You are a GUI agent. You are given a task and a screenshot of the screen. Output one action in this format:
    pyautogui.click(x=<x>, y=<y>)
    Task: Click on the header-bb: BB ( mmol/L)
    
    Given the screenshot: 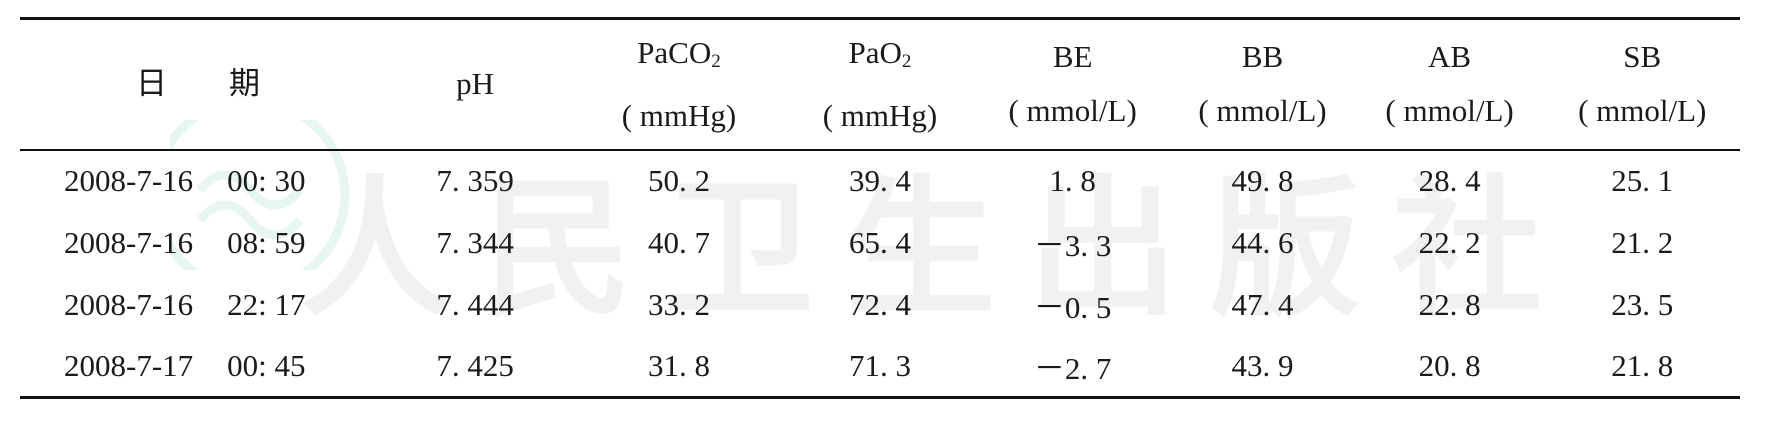 What is the action you would take?
    pyautogui.click(x=1262, y=84)
    